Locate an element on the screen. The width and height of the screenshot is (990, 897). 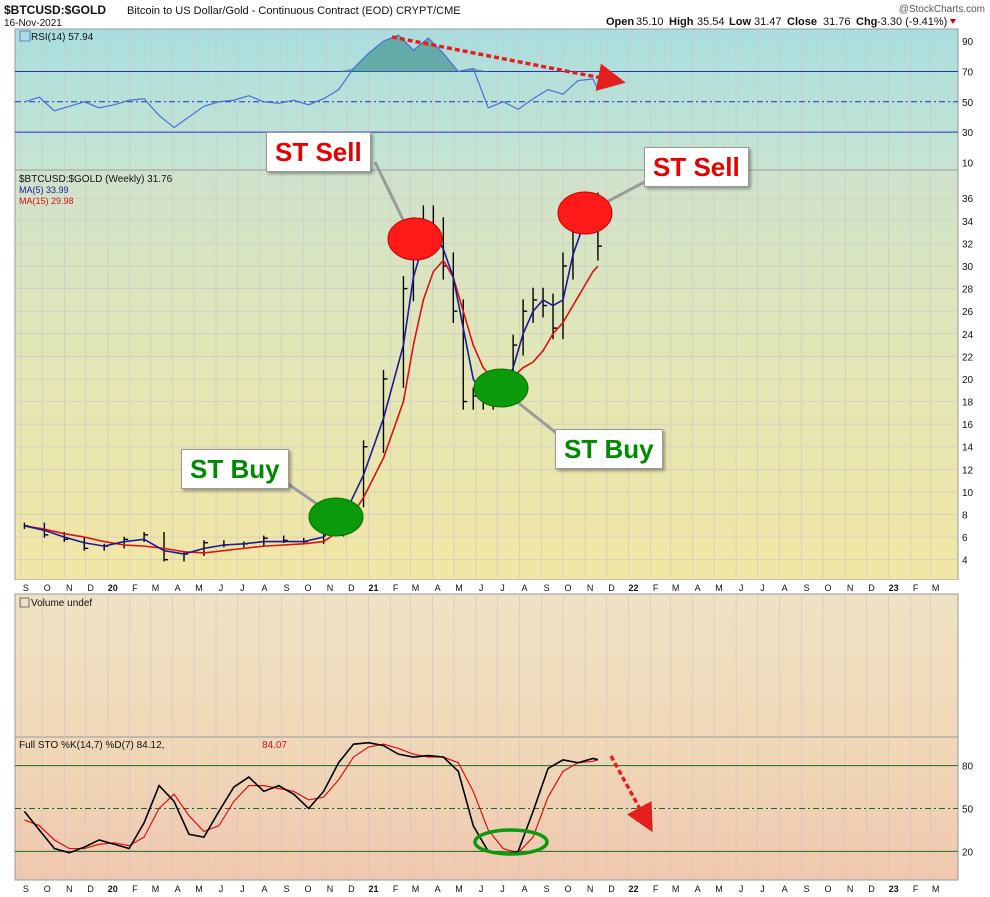
rsi-tick-label: 90 is located at coordinates (968, 42).